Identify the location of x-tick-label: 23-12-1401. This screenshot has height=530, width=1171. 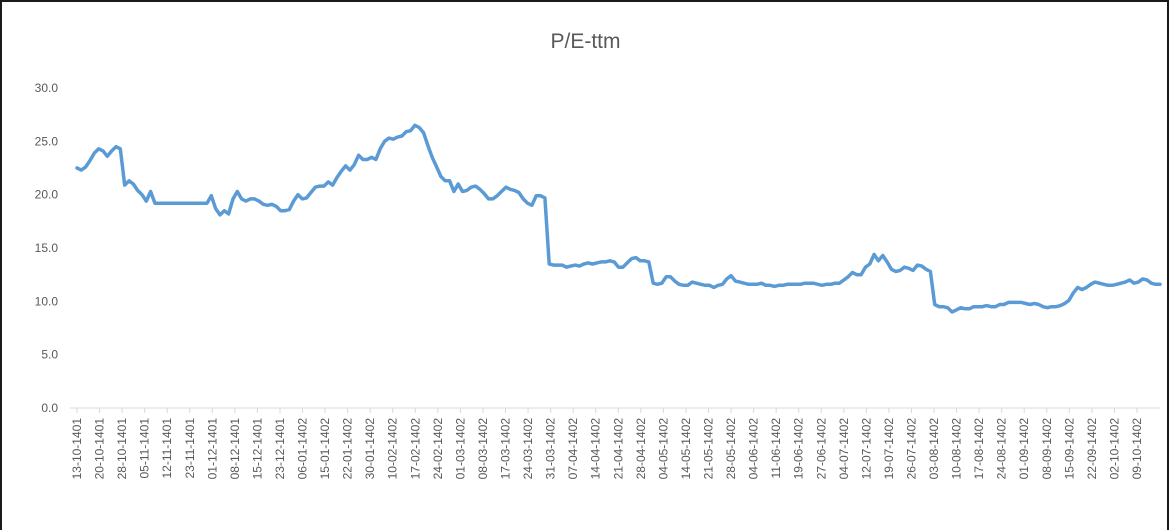
(280, 449).